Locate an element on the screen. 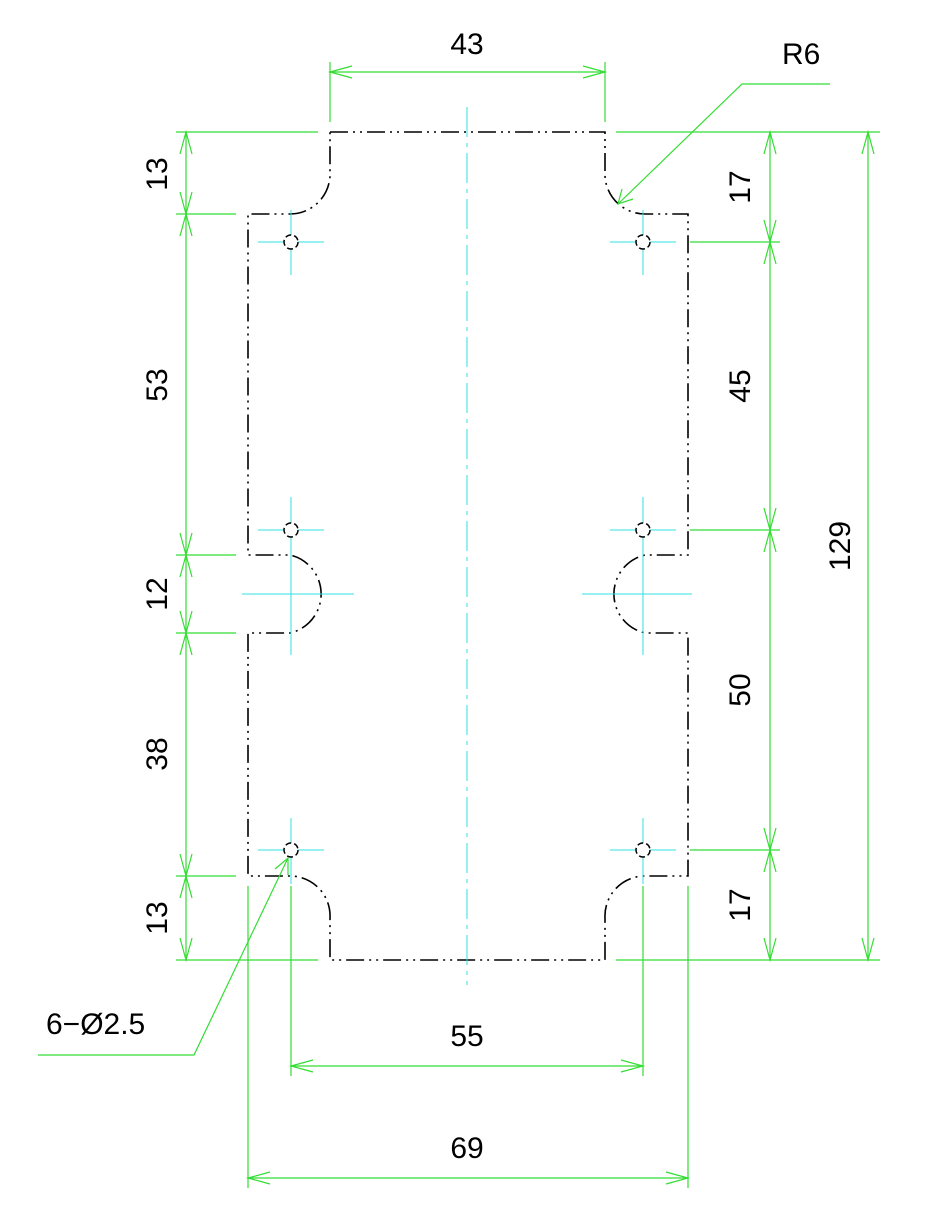 Image resolution: width=934 pixels, height=1224 pixels. dim-overall-width: 69 is located at coordinates (466, 1148).